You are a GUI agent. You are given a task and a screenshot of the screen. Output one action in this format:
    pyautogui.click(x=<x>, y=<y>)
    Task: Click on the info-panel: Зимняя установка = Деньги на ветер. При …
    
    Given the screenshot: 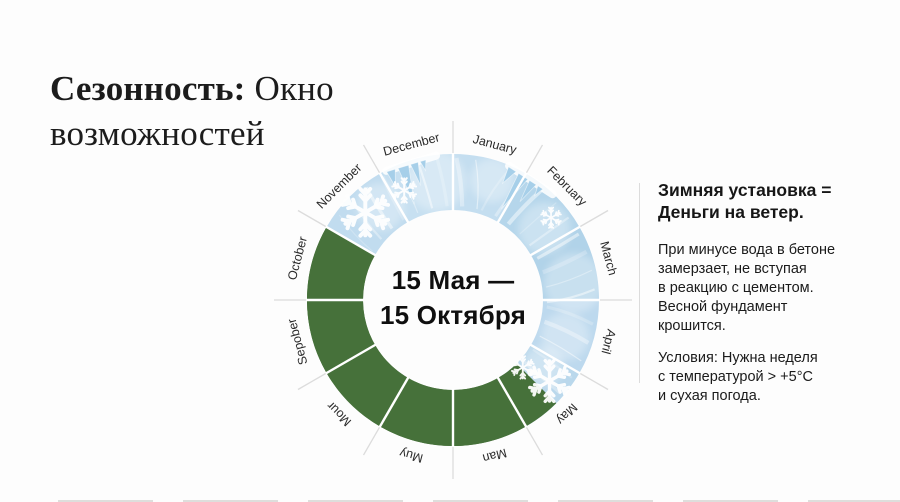 What is the action you would take?
    pyautogui.click(x=777, y=299)
    